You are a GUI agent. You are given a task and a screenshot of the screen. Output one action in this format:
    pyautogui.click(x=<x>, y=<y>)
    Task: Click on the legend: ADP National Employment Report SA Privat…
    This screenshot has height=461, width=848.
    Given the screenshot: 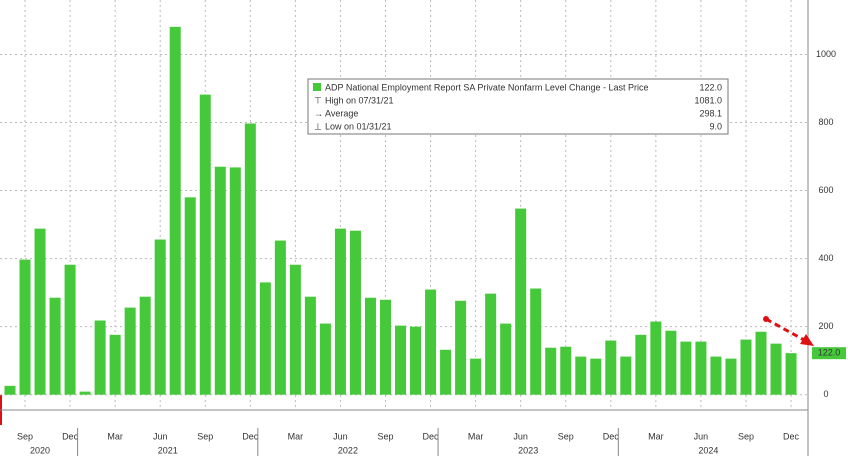 What is the action you would take?
    pyautogui.click(x=518, y=106)
    